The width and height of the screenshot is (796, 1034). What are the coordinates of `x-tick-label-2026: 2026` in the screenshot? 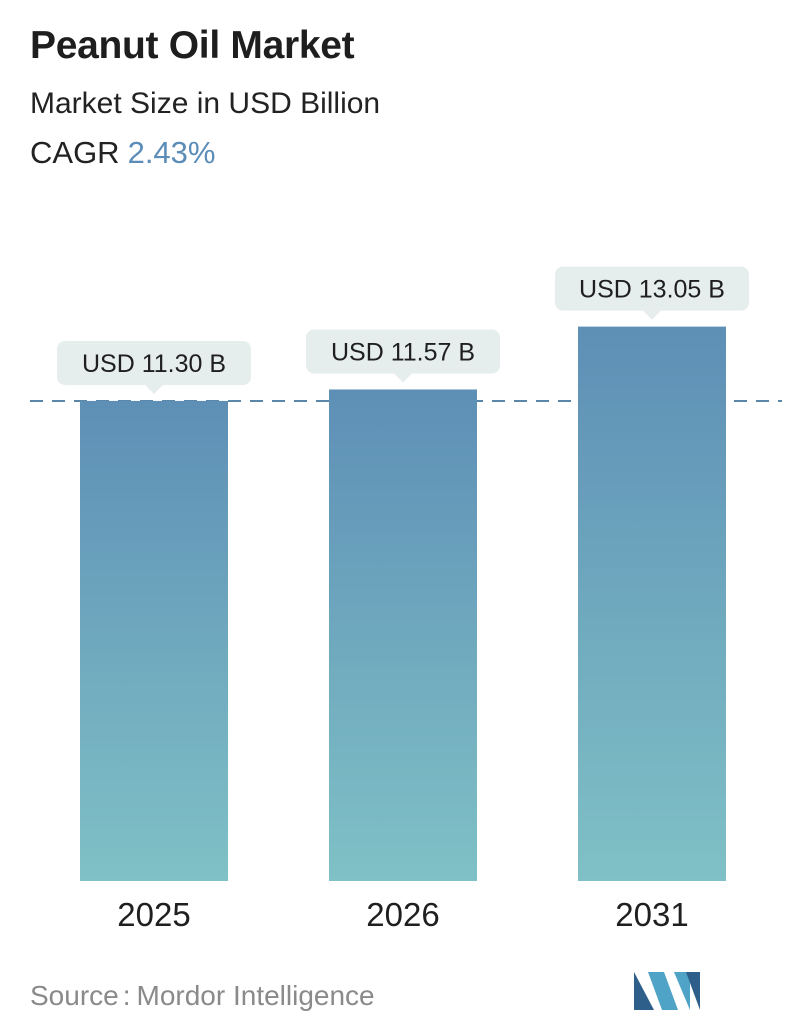 It's located at (402, 914).